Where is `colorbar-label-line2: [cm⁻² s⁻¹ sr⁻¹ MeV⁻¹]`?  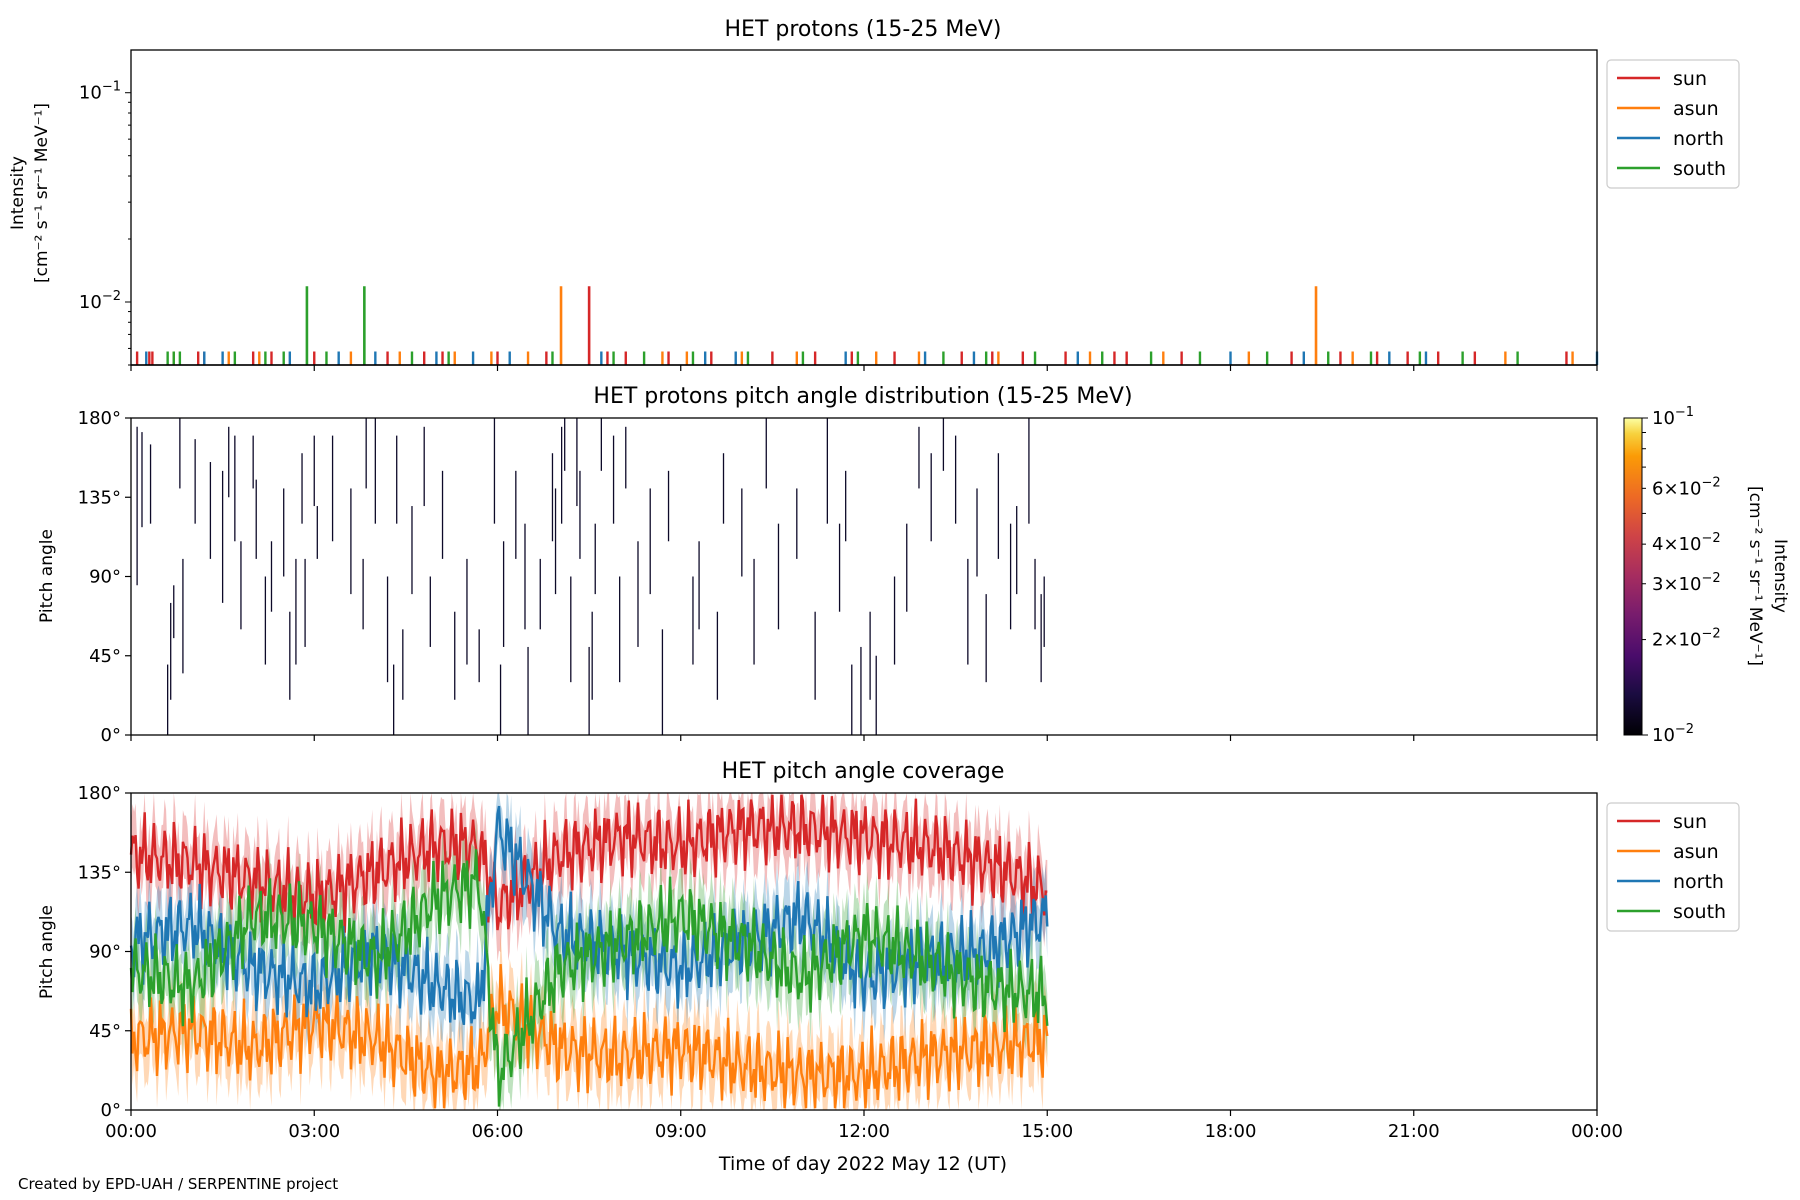
colorbar-label-line2: [cm⁻² s⁻¹ sr⁻¹ MeV⁻¹] is located at coordinates (1755, 576).